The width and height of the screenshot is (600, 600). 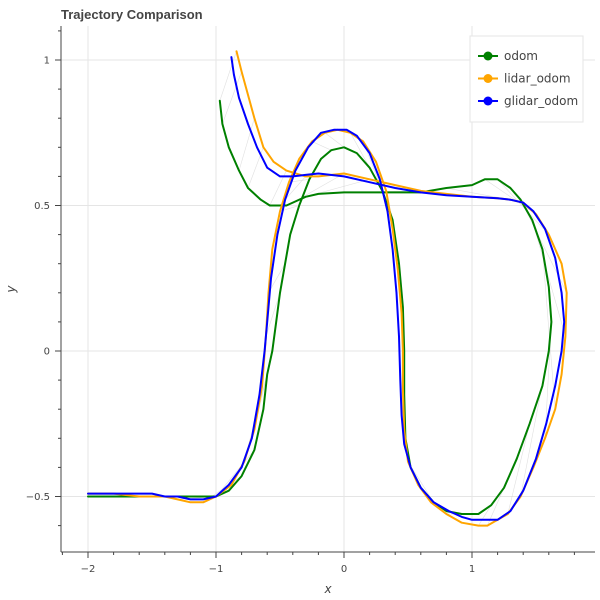 I want to click on x-tick-label: −1, so click(x=216, y=569).